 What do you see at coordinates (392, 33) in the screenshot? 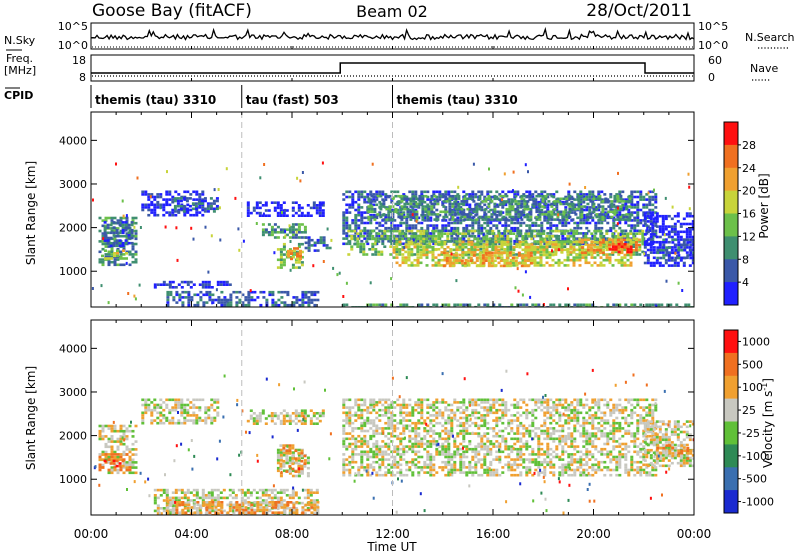
I see `nsky-noise-line` at bounding box center [392, 33].